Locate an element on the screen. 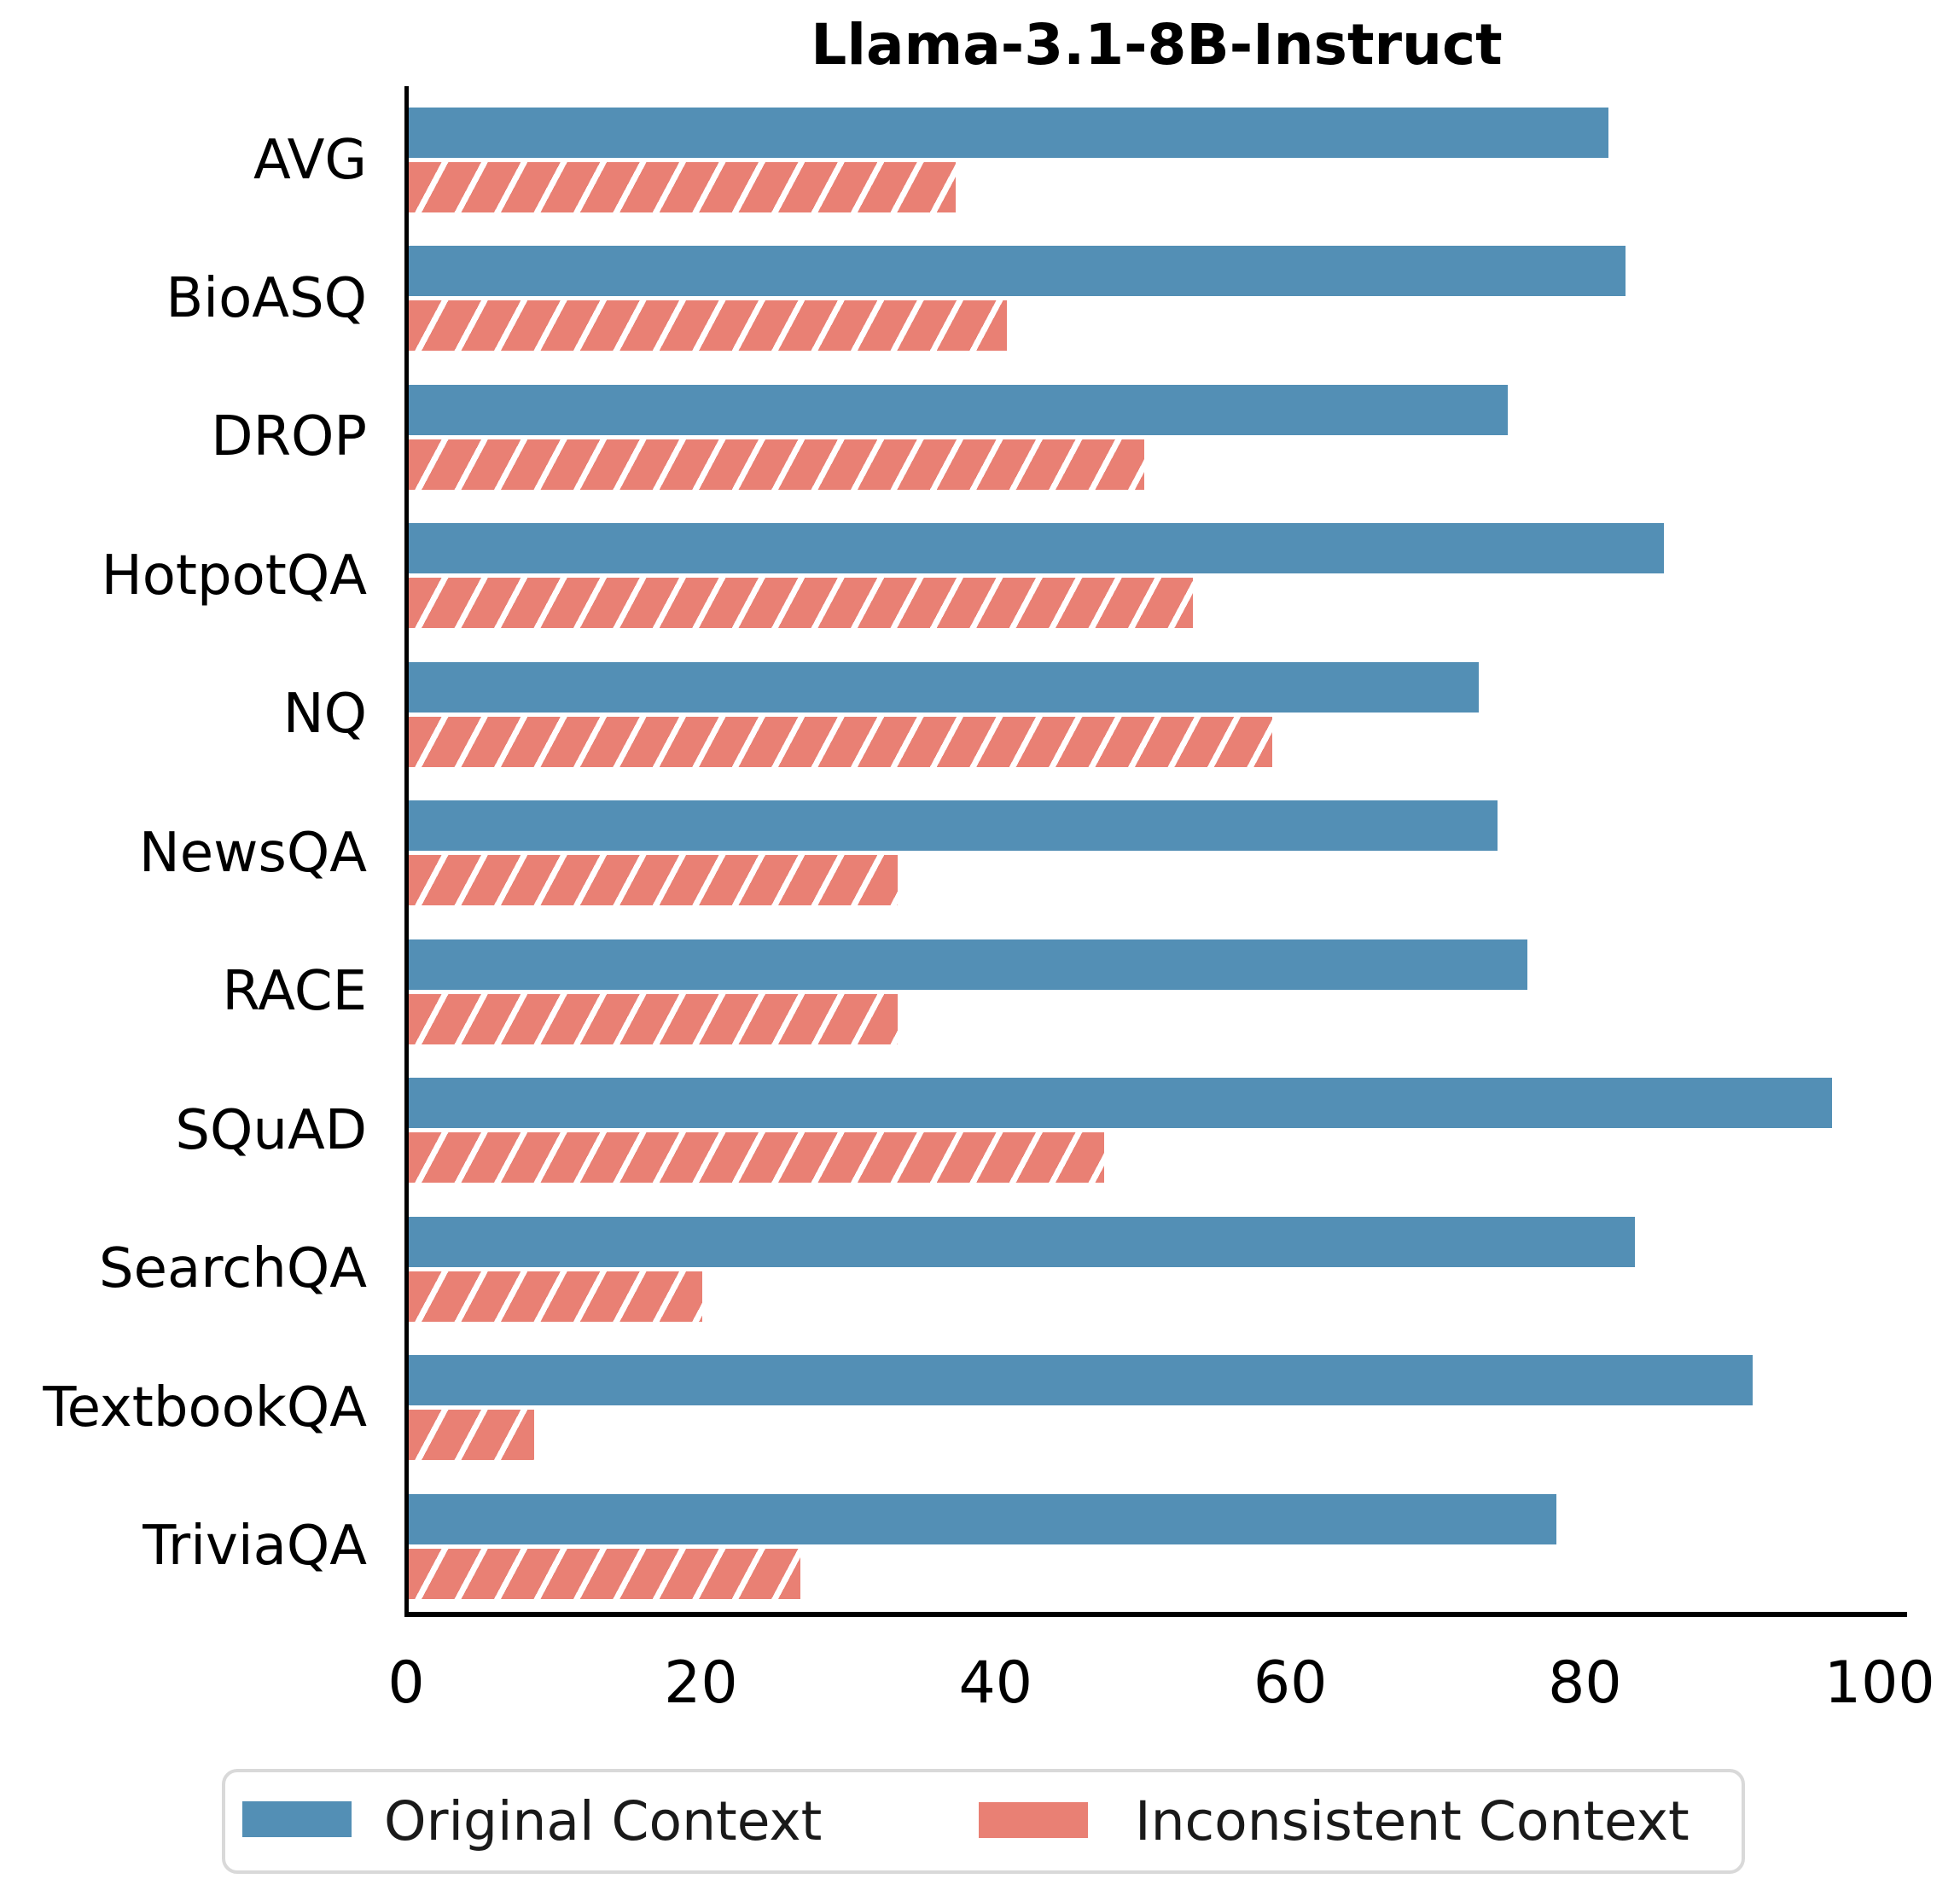  x-tick-label-100: 100 is located at coordinates (1879, 1683).